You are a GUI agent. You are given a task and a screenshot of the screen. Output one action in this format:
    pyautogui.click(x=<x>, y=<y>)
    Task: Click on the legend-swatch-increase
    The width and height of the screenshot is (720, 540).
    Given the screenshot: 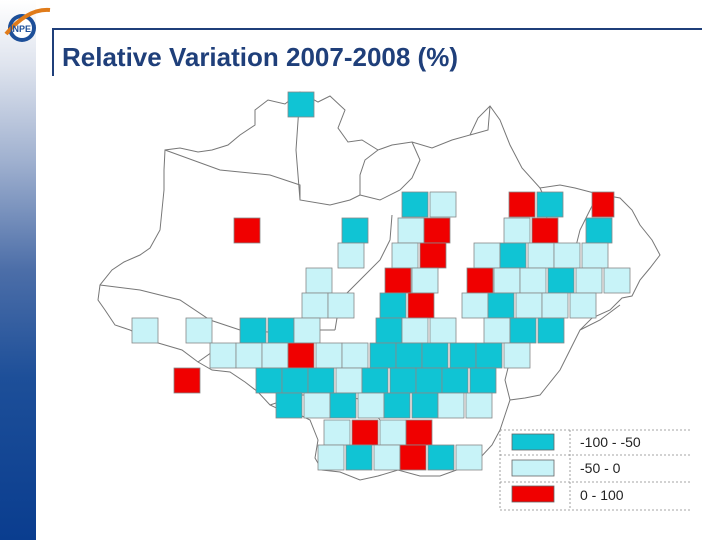 What is the action you would take?
    pyautogui.click(x=533, y=494)
    